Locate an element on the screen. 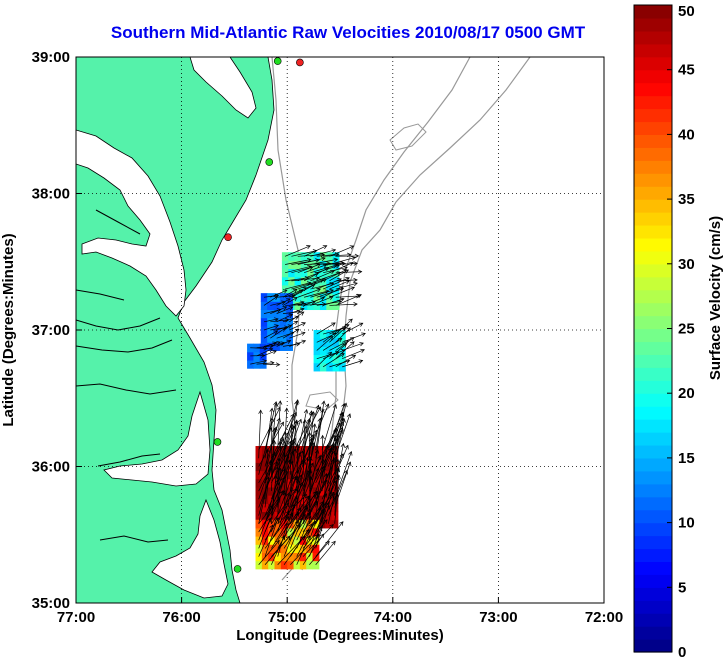 This screenshot has height=659, width=724. y-axis-ticks: 35:00 36:00 37:00 38:00 39:00 is located at coordinates (57, 330).